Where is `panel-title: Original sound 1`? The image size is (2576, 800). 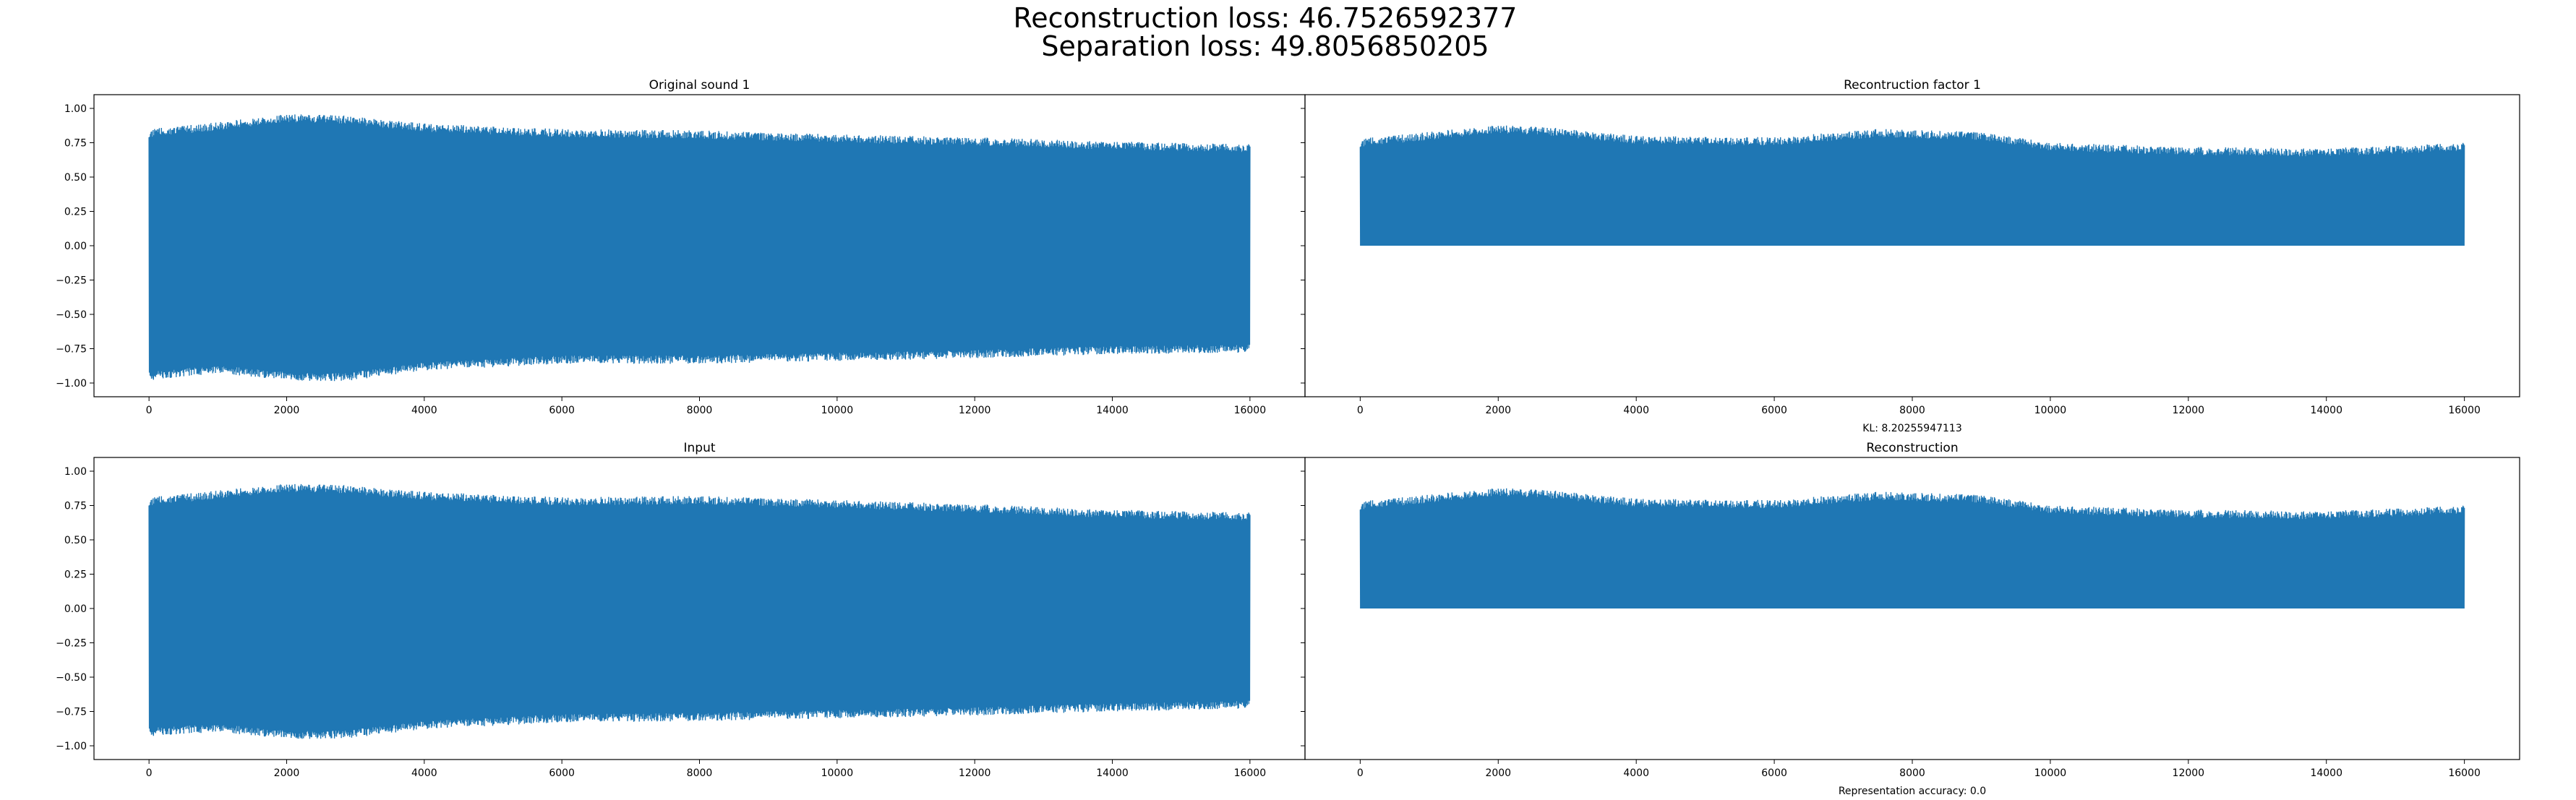 panel-title: Original sound 1 is located at coordinates (699, 85).